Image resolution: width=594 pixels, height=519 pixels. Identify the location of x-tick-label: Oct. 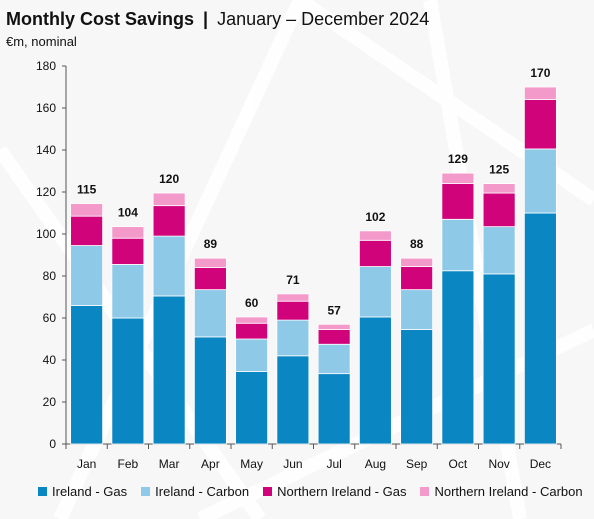
(458, 464).